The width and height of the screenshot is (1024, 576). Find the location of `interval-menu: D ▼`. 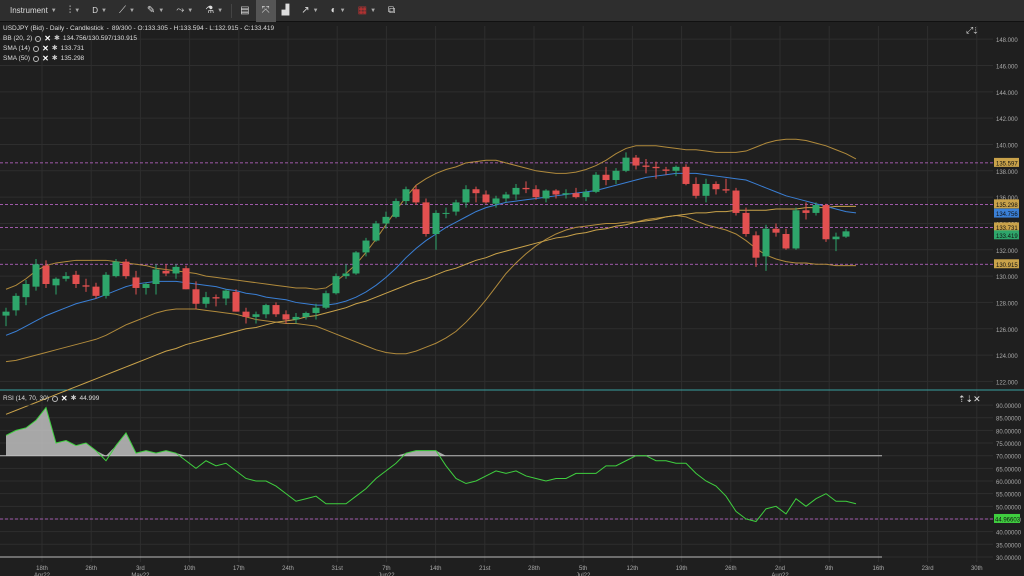

interval-menu: D ▼ is located at coordinates (99, 11).